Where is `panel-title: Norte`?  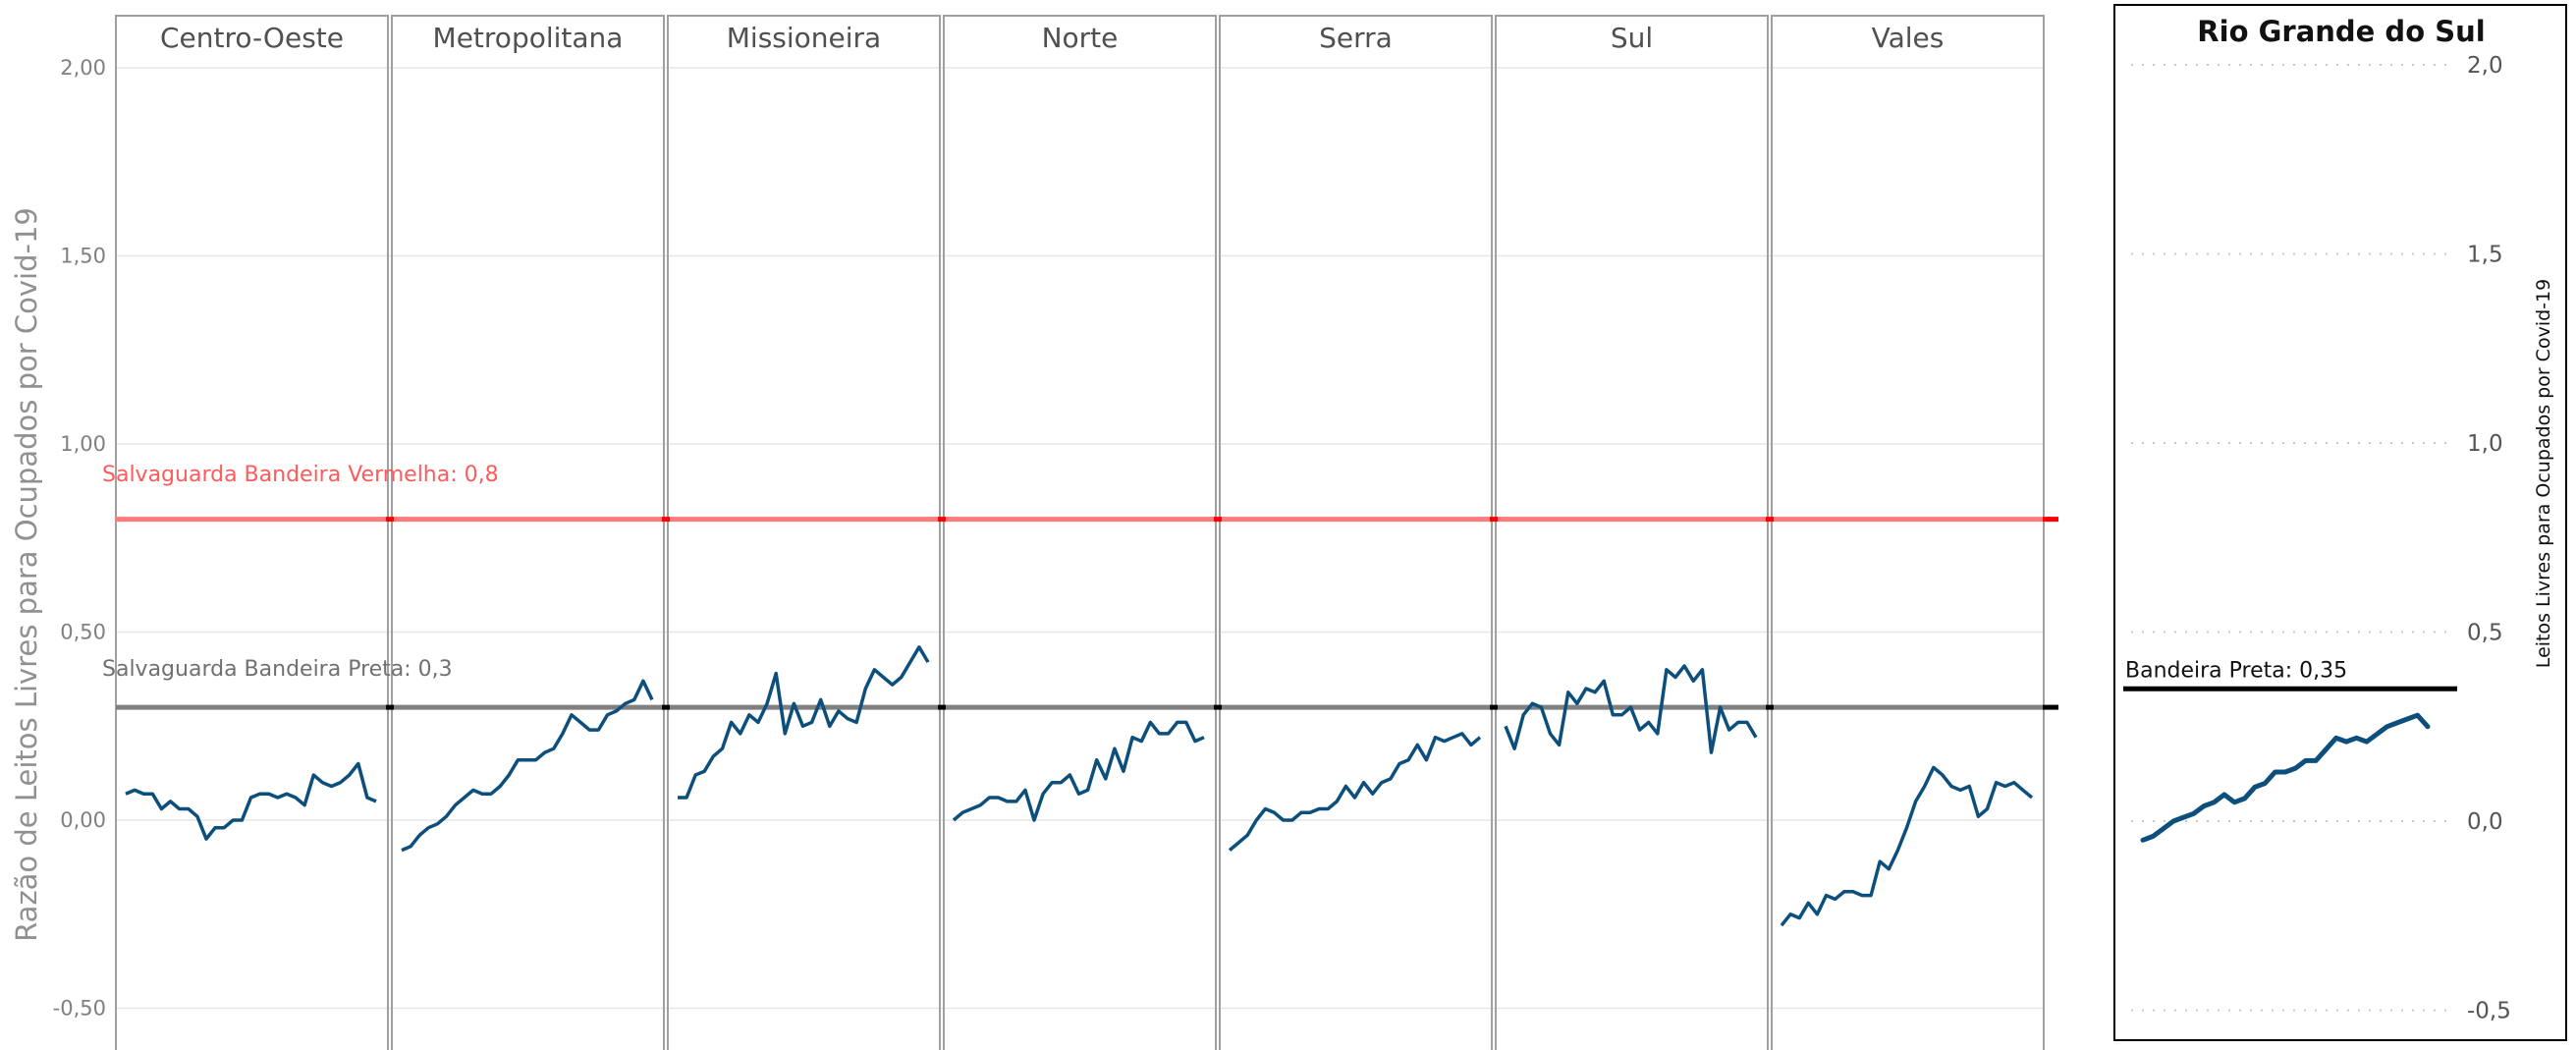 panel-title: Norte is located at coordinates (1080, 38).